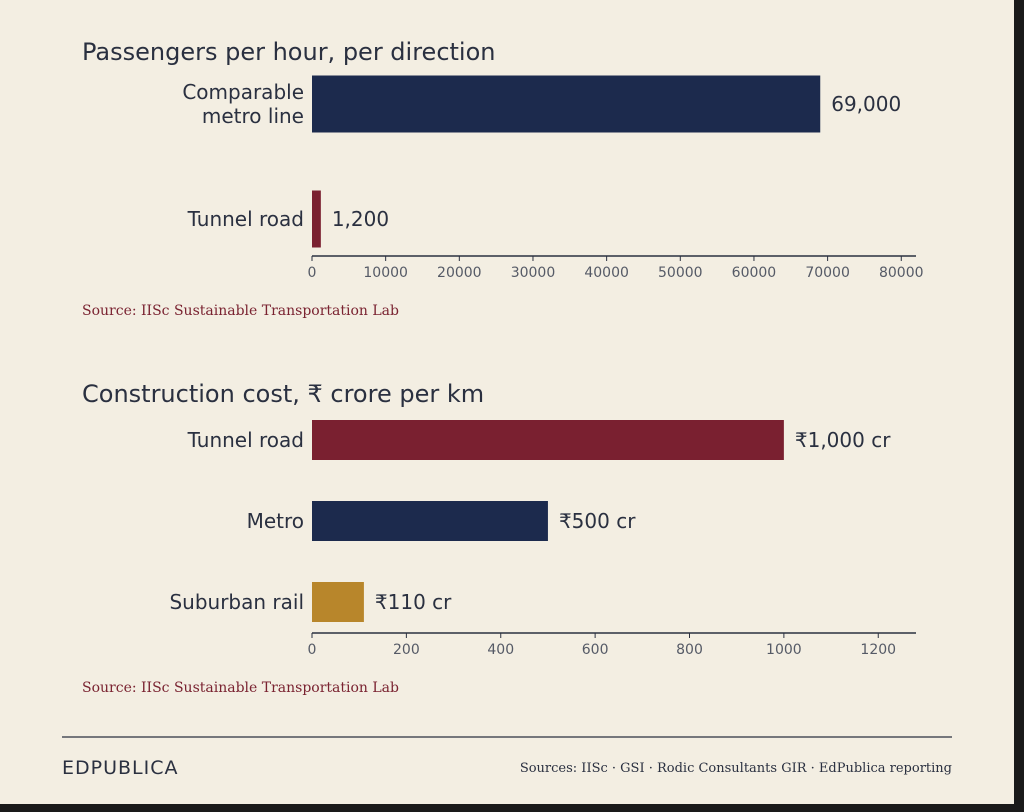 The image size is (1024, 812). I want to click on data-label: ₹500 cr, so click(597, 521).